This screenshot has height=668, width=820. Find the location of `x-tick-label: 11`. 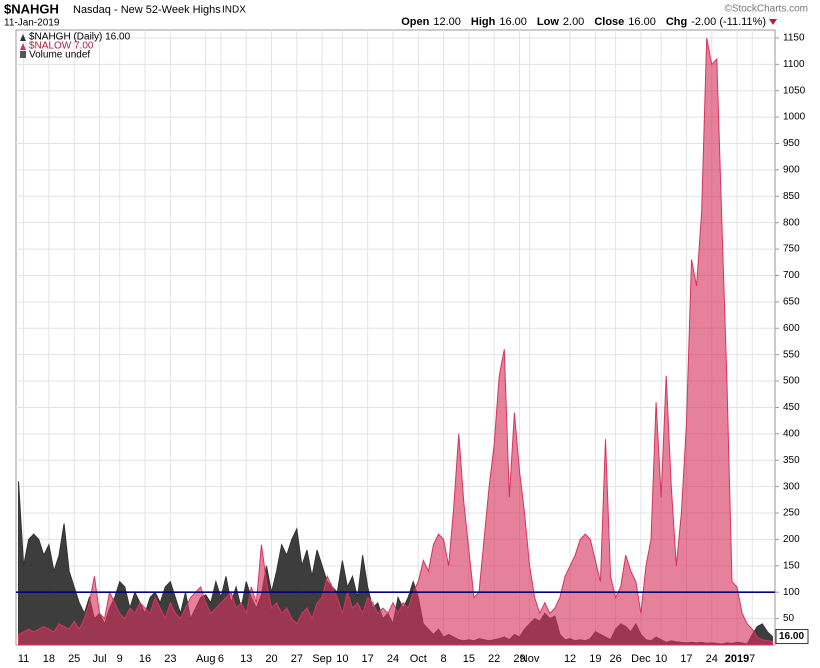

x-tick-label: 11 is located at coordinates (23, 659).